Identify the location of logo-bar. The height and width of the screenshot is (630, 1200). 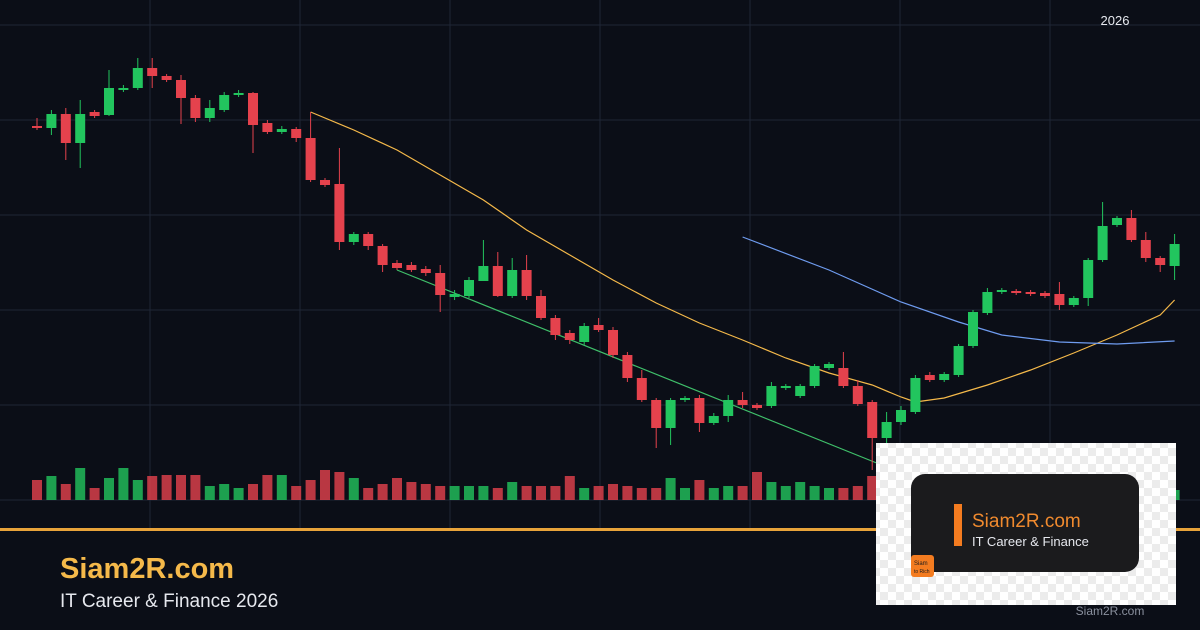
(958, 525).